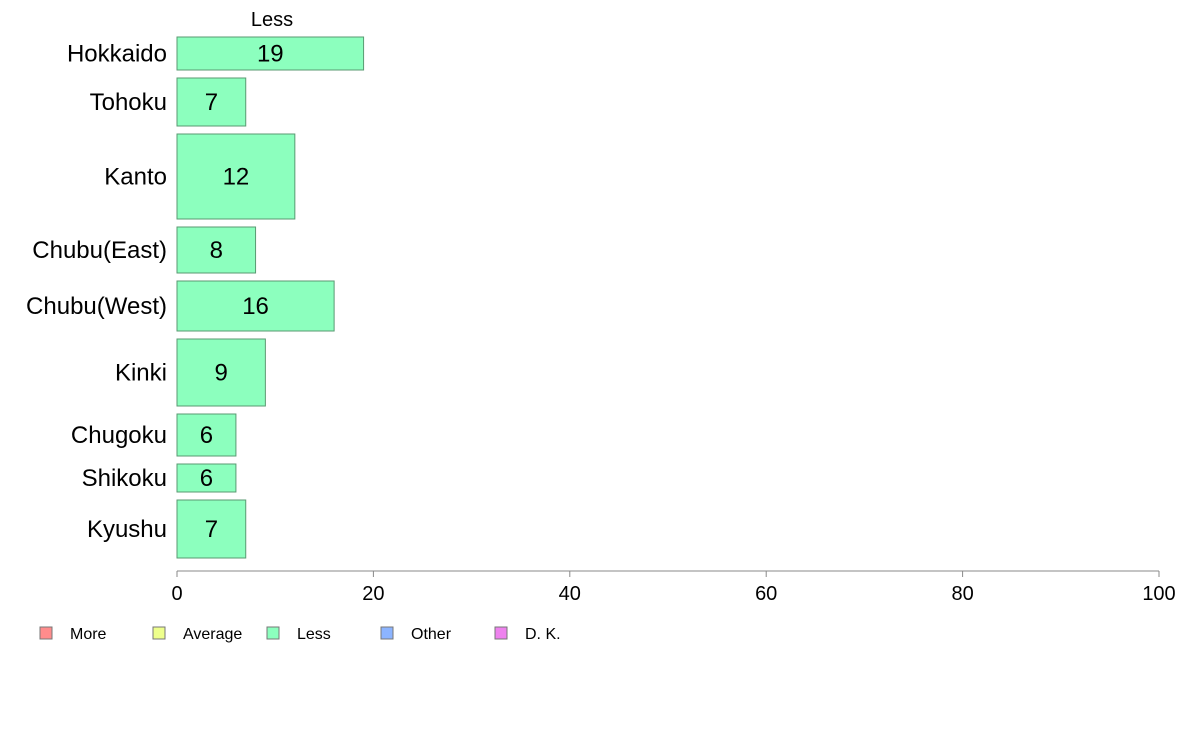  What do you see at coordinates (543, 634) in the screenshot?
I see `legend-label: D. K.` at bounding box center [543, 634].